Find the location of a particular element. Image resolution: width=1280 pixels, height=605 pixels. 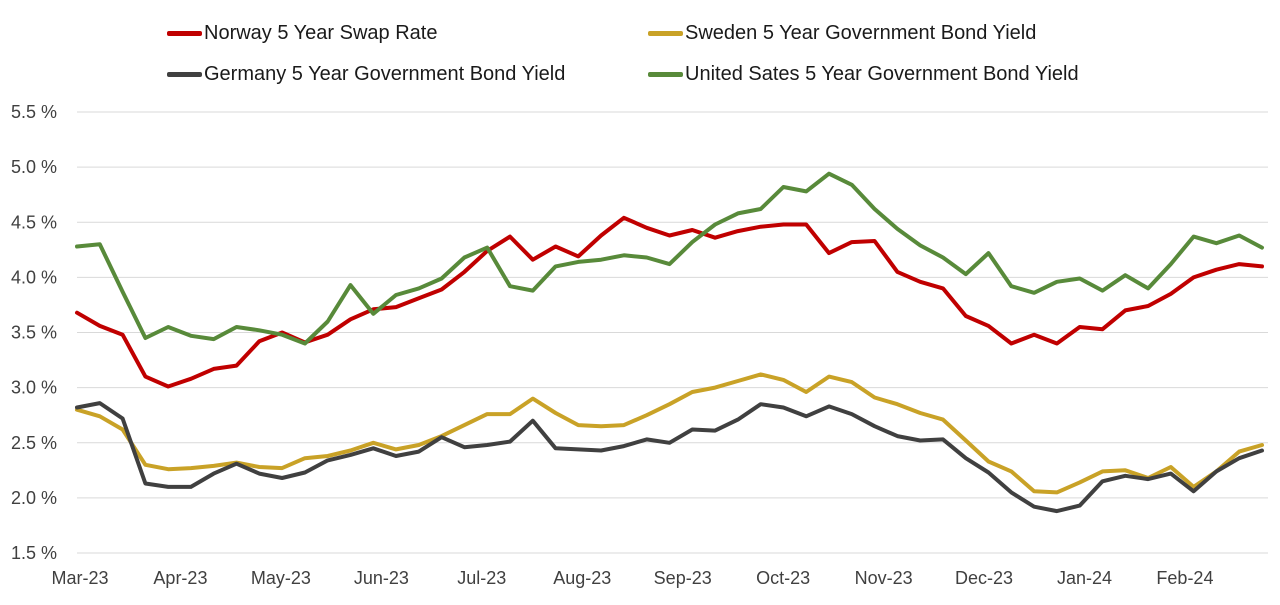

y-tick-label: 4.5 % is located at coordinates (34, 222).